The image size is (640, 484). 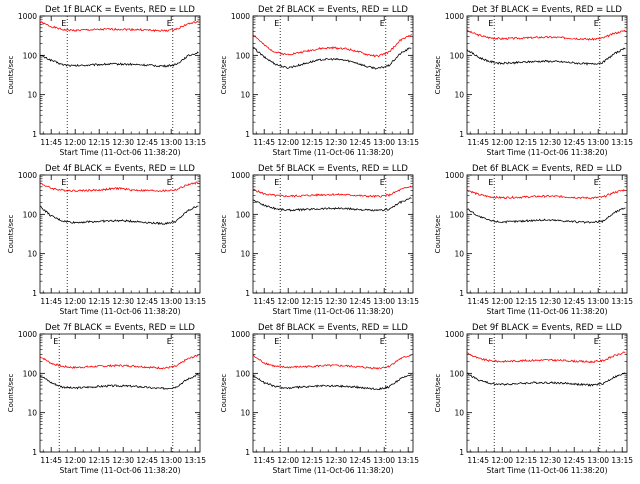 I want to click on panel-title: Det 4f BLACK = Events, RED = LLD, so click(x=120, y=169).